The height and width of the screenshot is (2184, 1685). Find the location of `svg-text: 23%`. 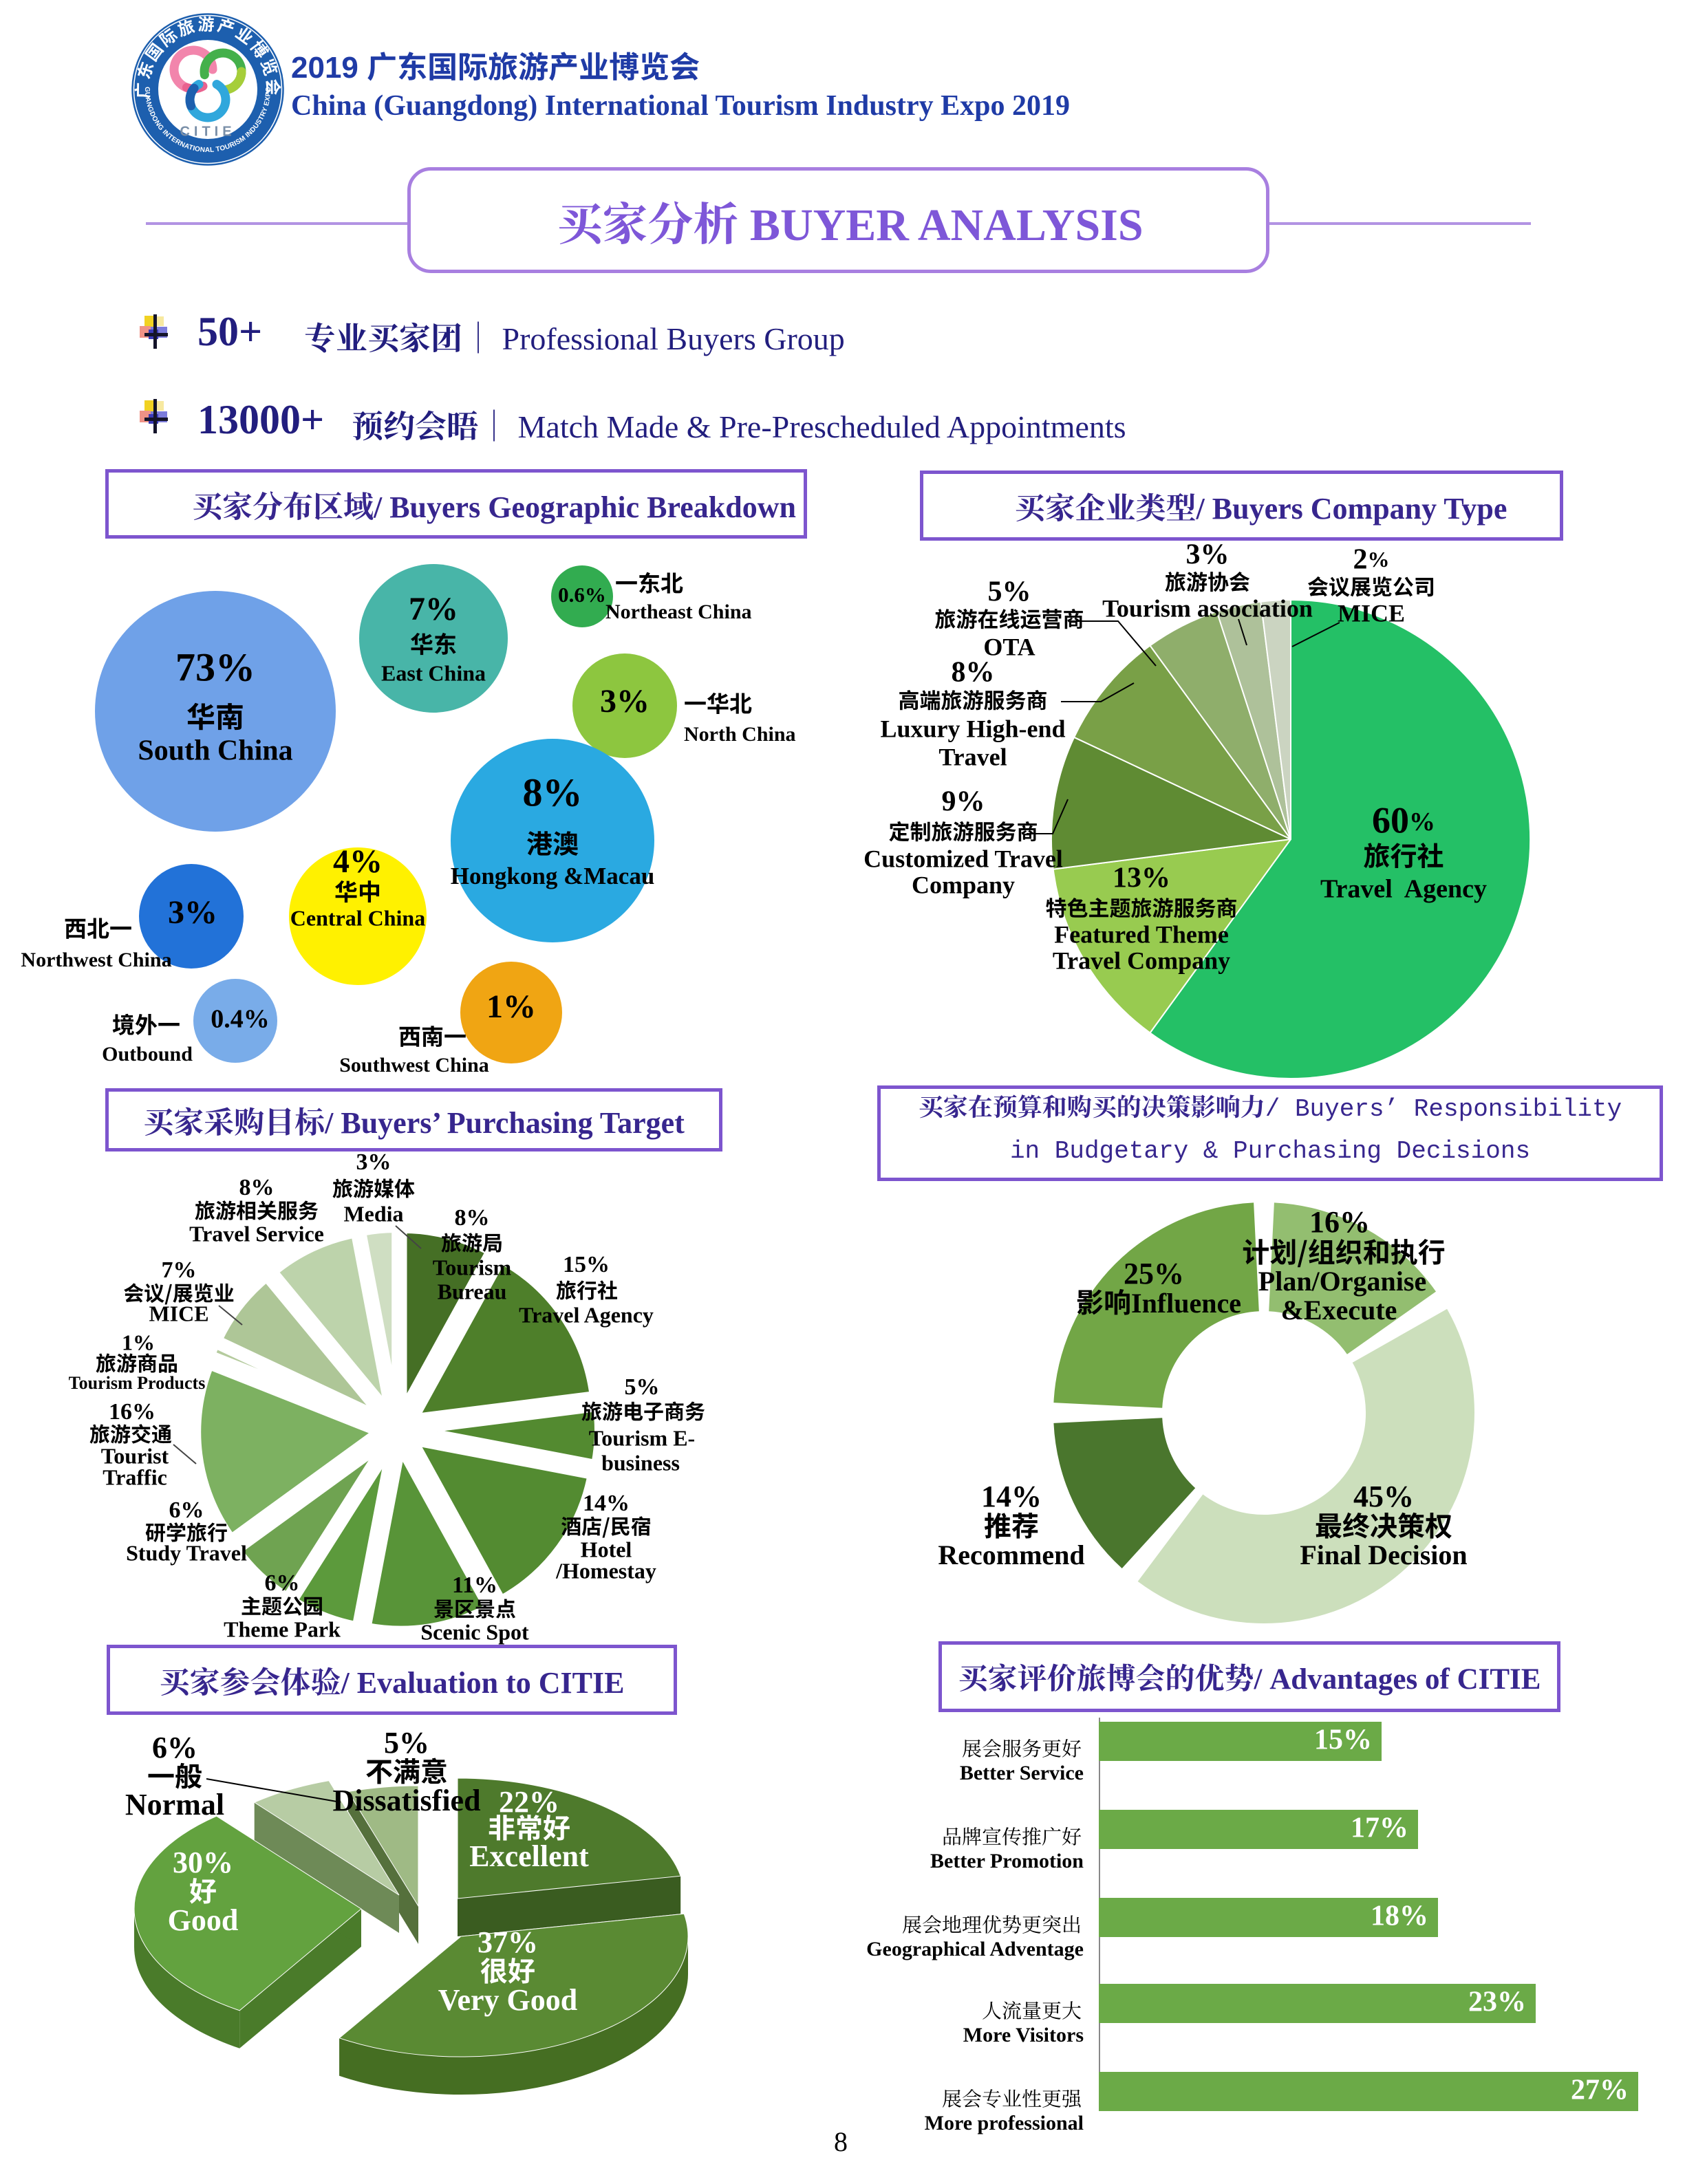

svg-text: 23% is located at coordinates (1497, 2002).